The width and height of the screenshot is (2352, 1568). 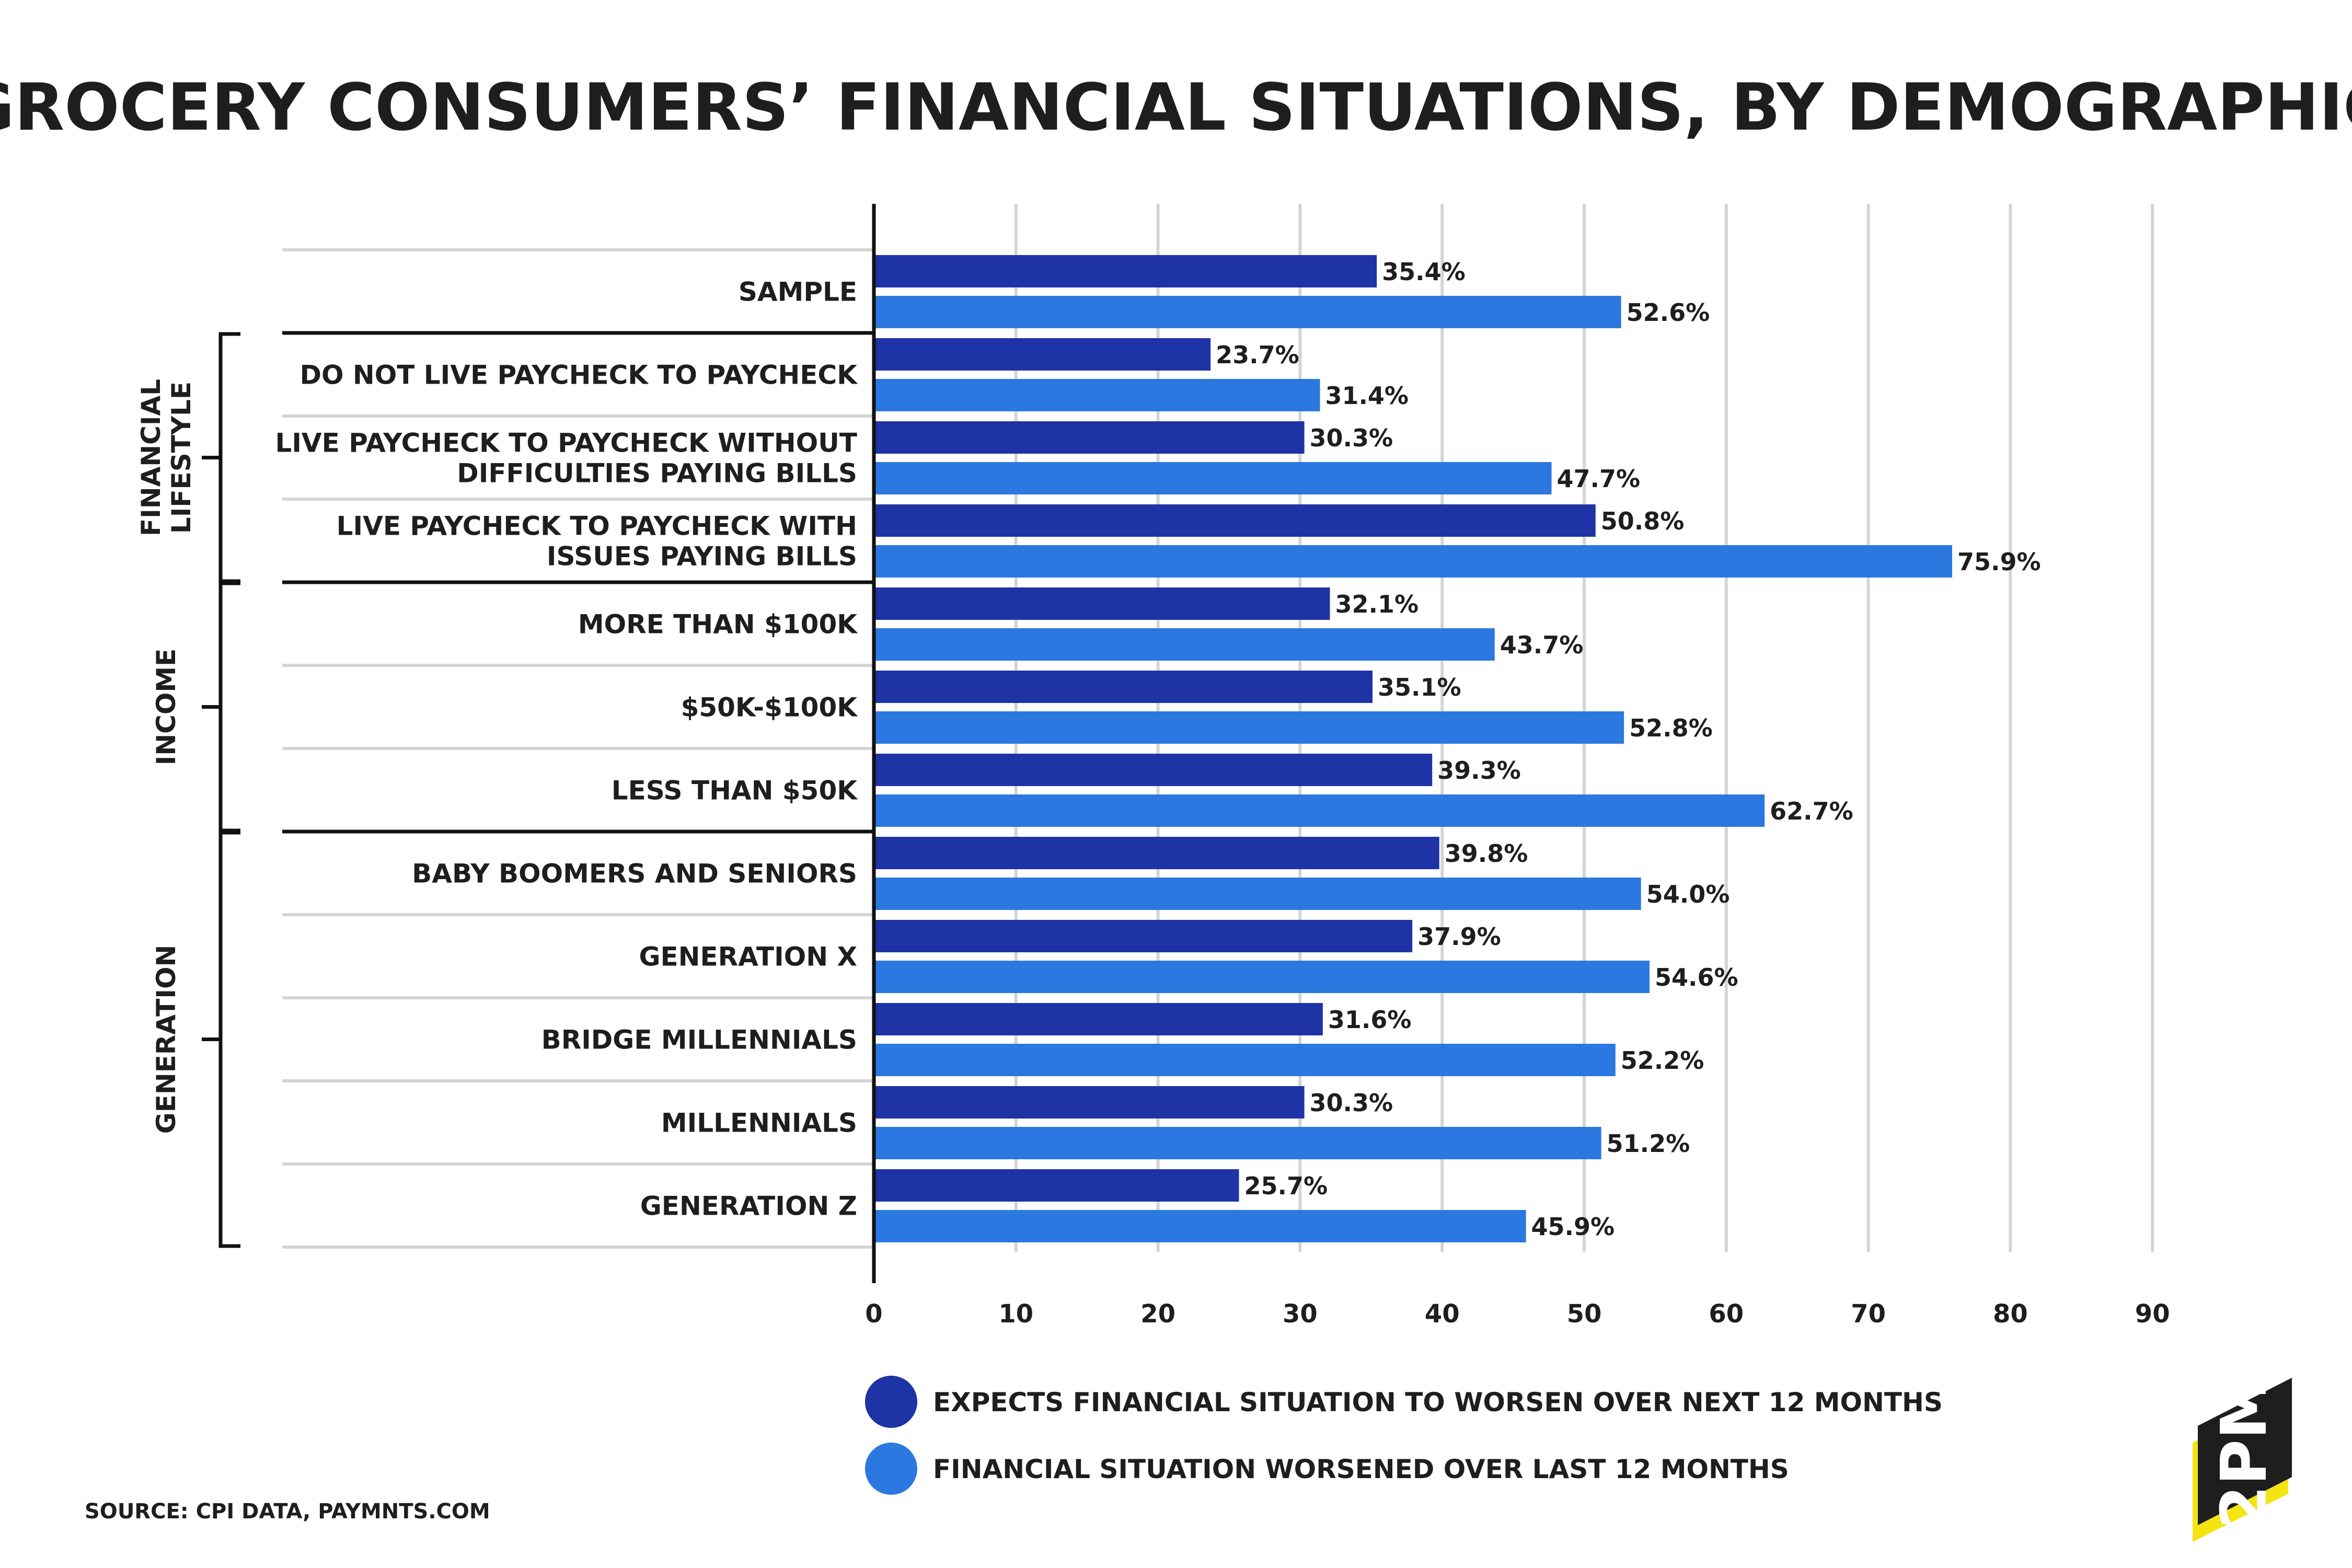 What do you see at coordinates (1726, 1314) in the screenshot?
I see `x-tick-label: 60` at bounding box center [1726, 1314].